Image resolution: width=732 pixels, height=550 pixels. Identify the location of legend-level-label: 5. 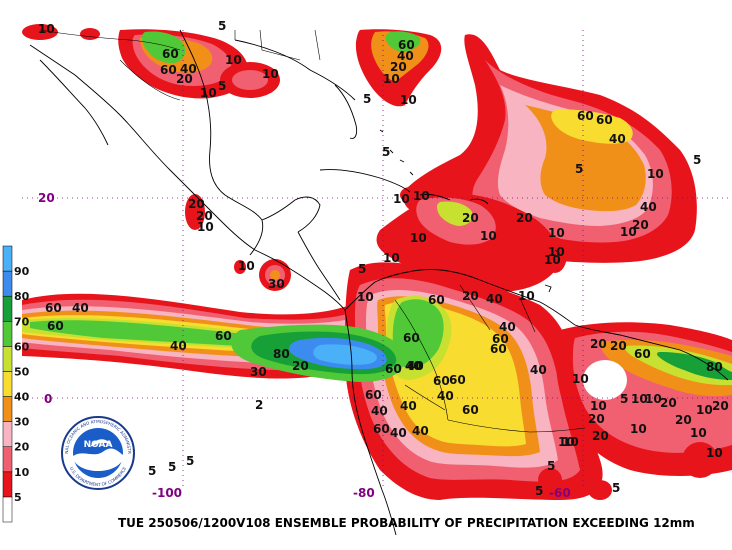
(18, 497).